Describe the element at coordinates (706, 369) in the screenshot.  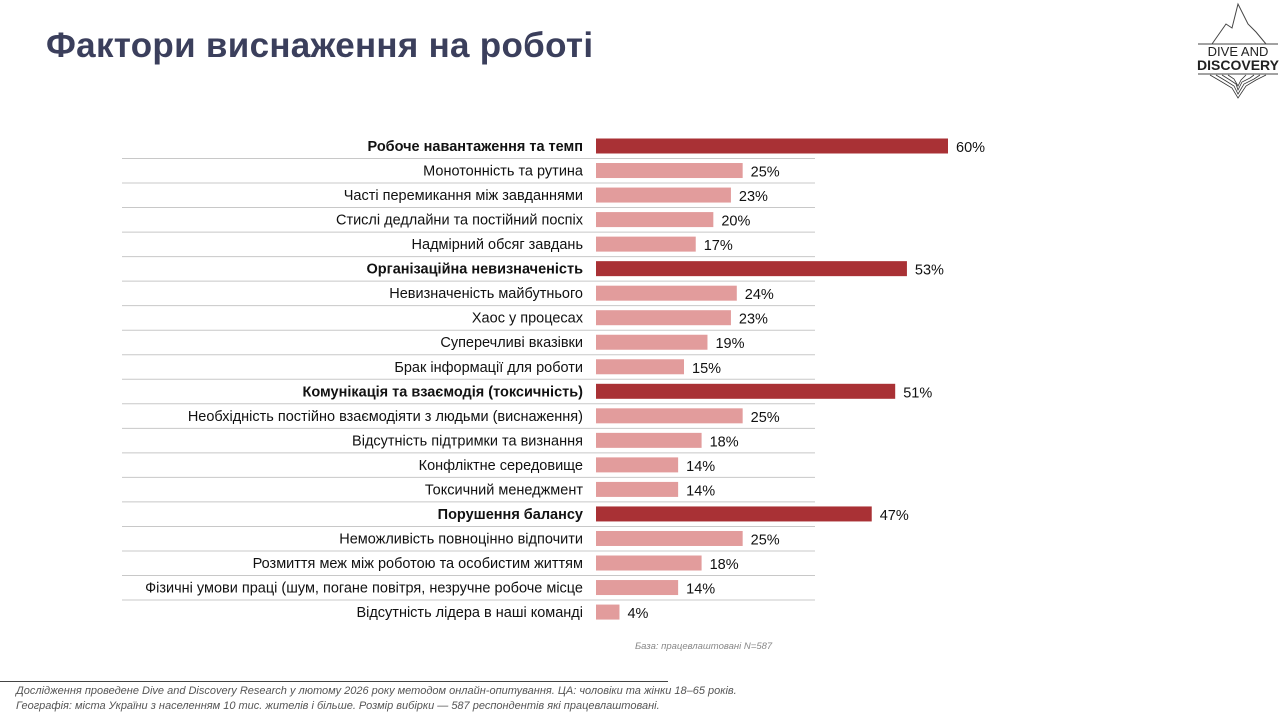
I see `value-label: 15%` at that location.